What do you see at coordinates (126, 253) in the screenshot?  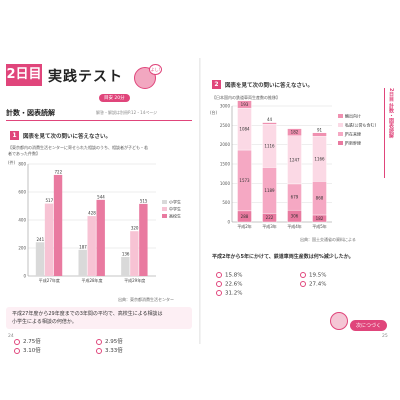 I see `chart-1-data-label: 136` at bounding box center [126, 253].